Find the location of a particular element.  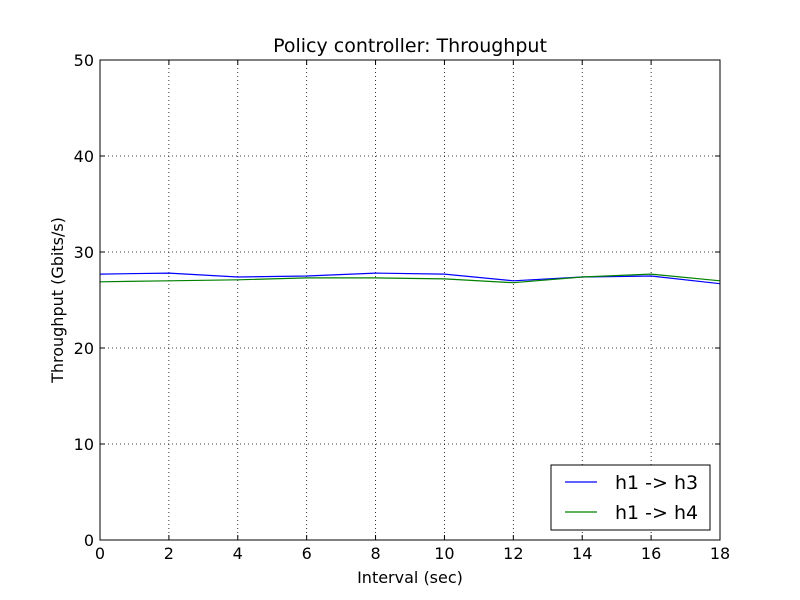

series-lines is located at coordinates (410, 278).